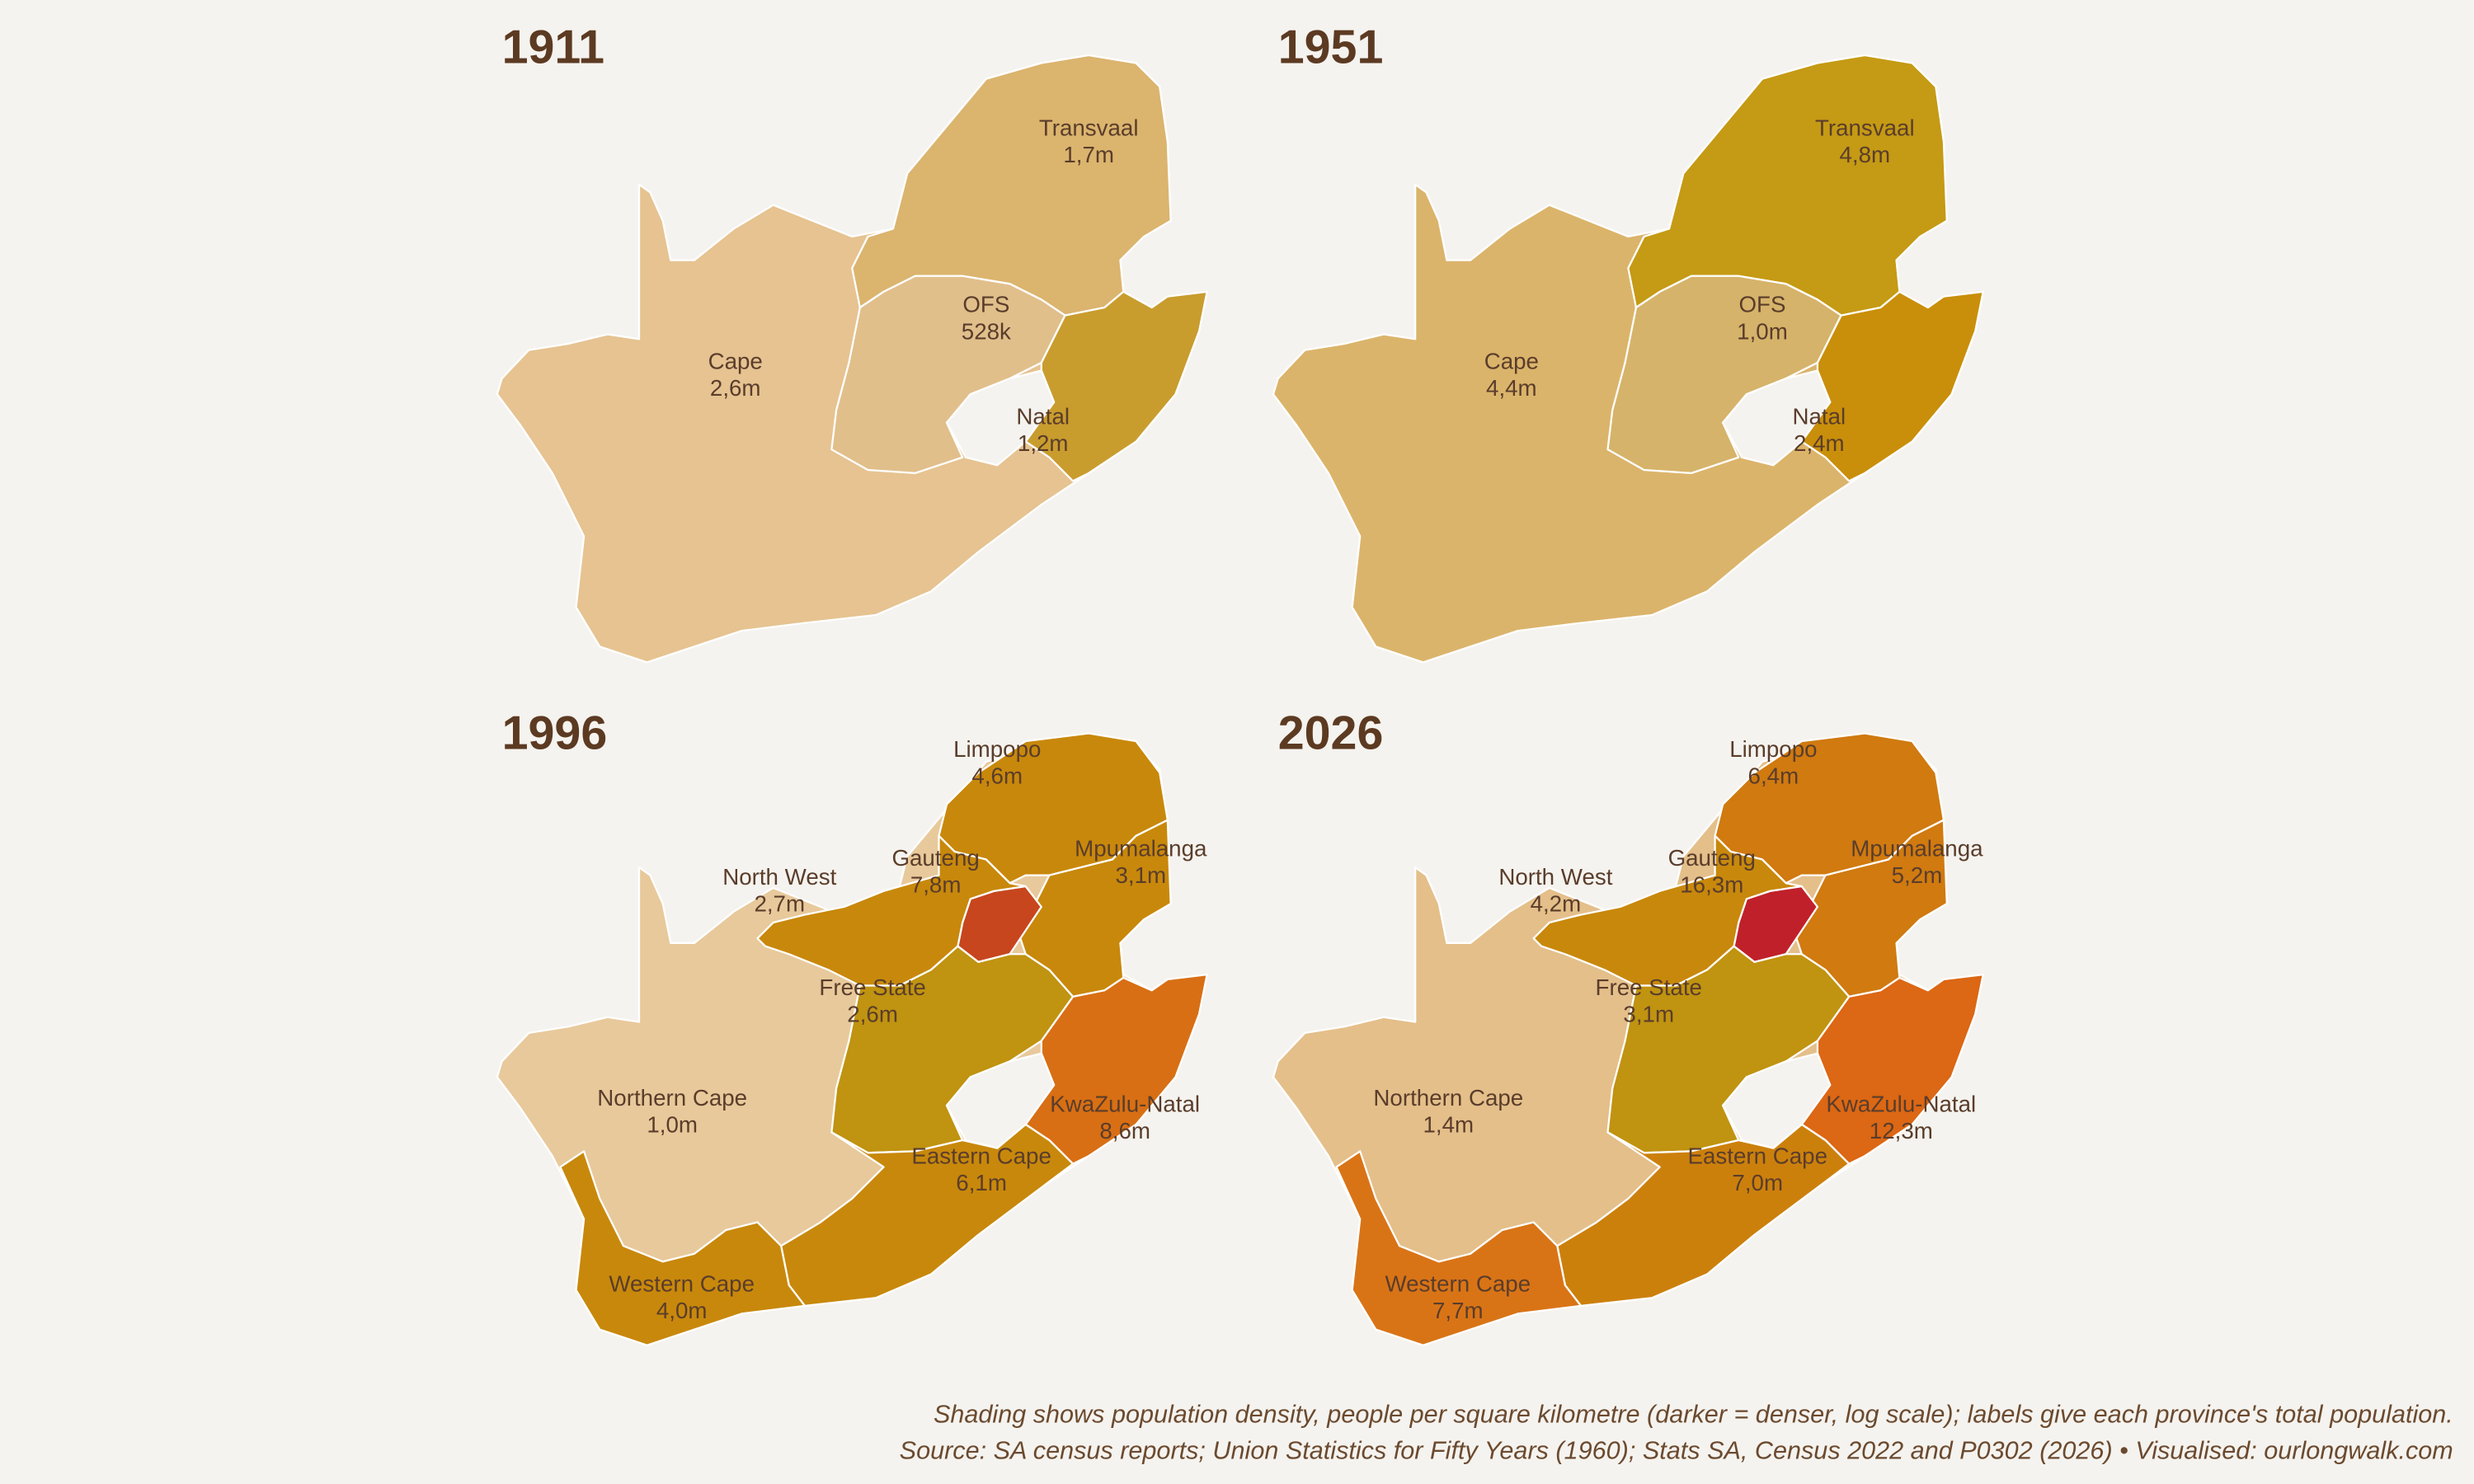 Image resolution: width=2474 pixels, height=1484 pixels. I want to click on panel-title: 1951, so click(1331, 47).